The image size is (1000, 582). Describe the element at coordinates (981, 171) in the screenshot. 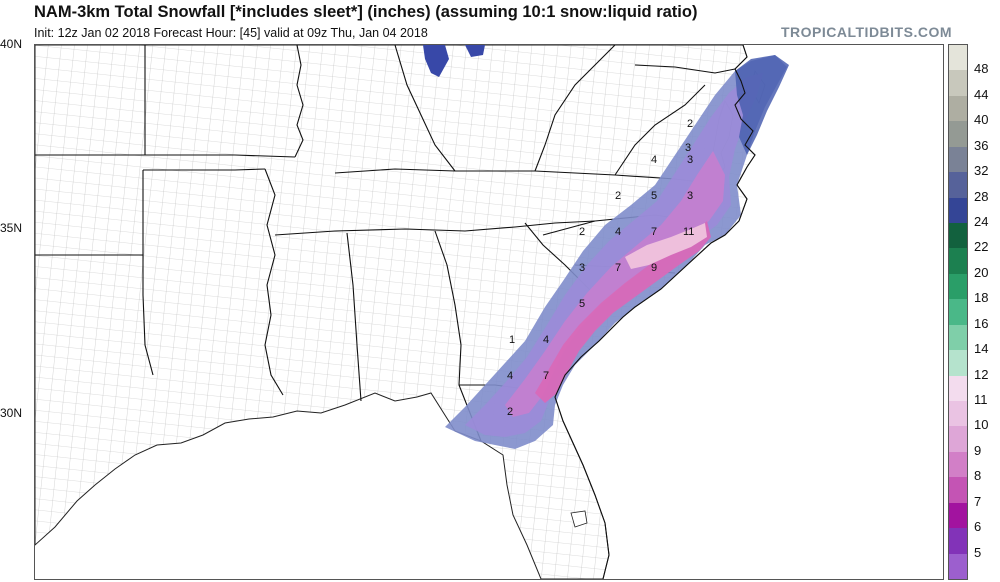

I see `legend-label: 32` at that location.